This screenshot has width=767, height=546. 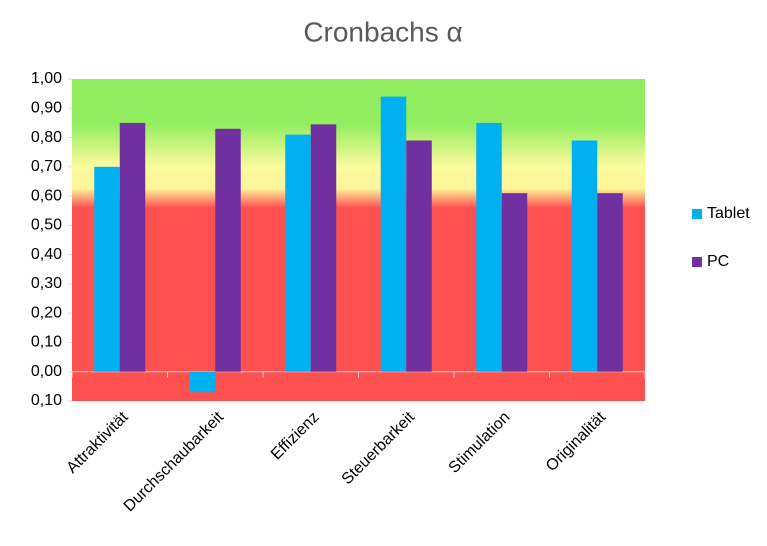 What do you see at coordinates (295, 436) in the screenshot?
I see `x-tick-label: Effizienz` at bounding box center [295, 436].